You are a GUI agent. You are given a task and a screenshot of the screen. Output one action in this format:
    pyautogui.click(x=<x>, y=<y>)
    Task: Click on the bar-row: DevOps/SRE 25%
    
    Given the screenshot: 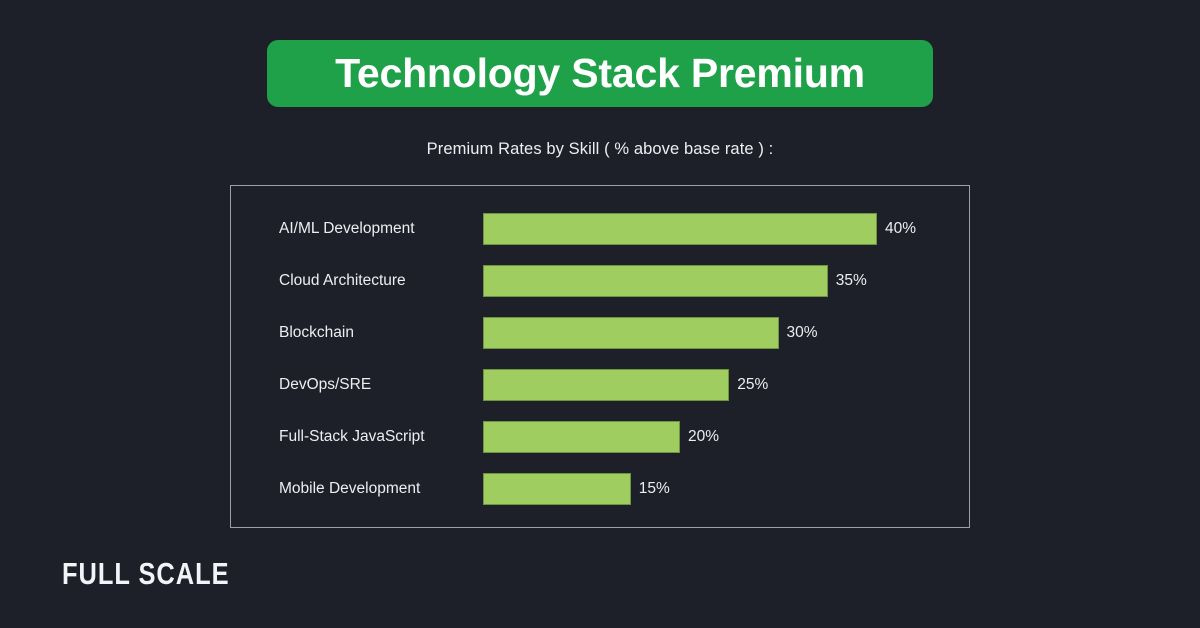 What is the action you would take?
    pyautogui.click(x=600, y=385)
    